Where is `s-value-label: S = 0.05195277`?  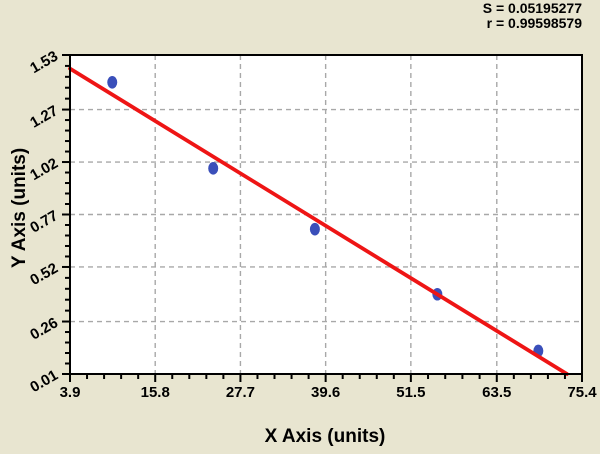 s-value-label: S = 0.05195277 is located at coordinates (532, 8).